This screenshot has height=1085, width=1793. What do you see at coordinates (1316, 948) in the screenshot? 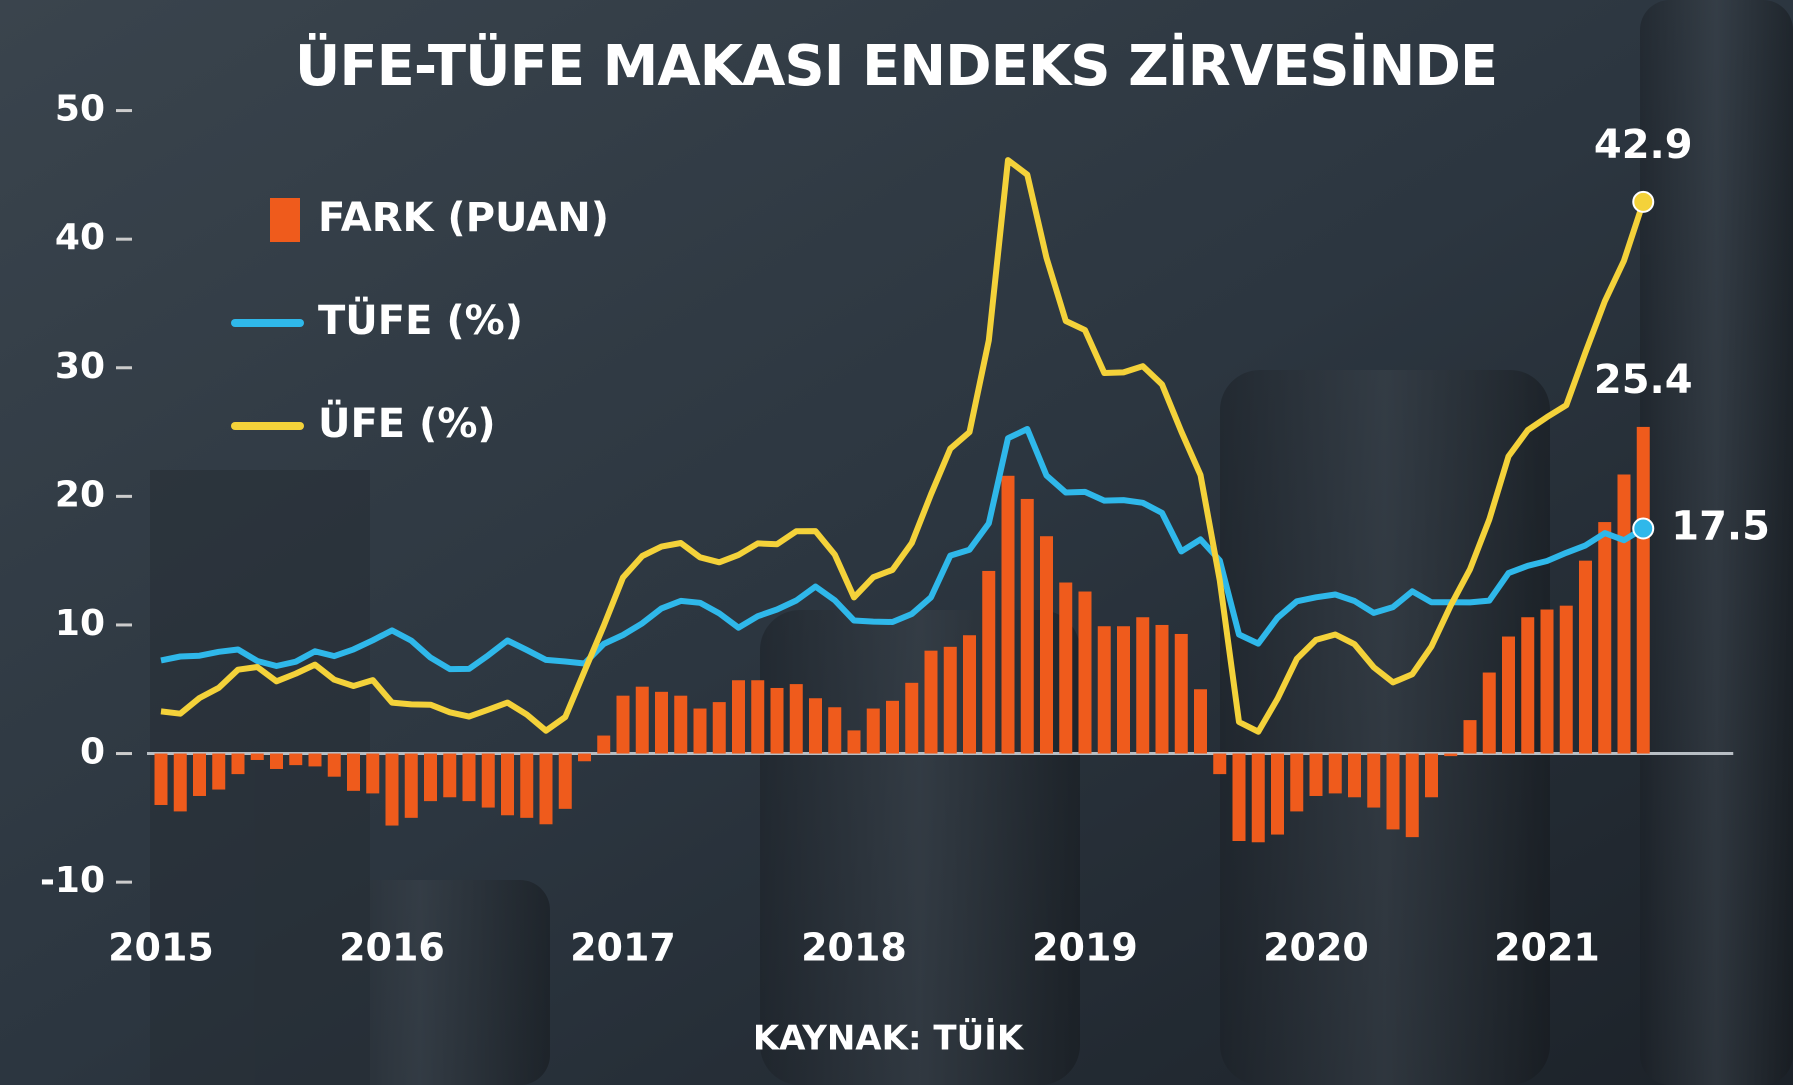
I see `x-tick-label: 2020` at bounding box center [1316, 948].